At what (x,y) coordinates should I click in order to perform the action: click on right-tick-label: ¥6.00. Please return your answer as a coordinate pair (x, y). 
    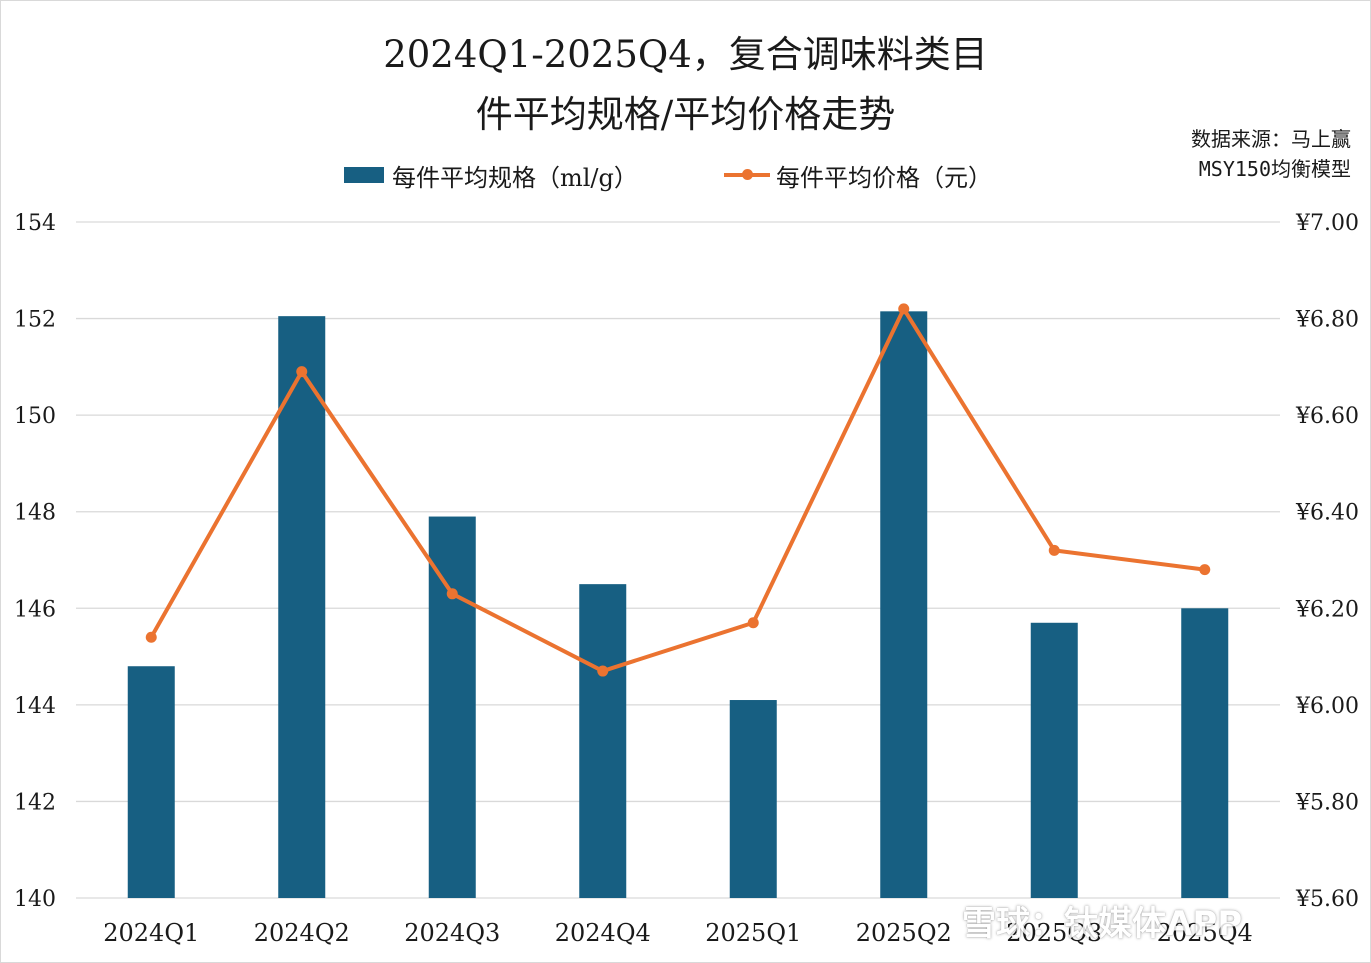
    Looking at the image, I should click on (1327, 706).